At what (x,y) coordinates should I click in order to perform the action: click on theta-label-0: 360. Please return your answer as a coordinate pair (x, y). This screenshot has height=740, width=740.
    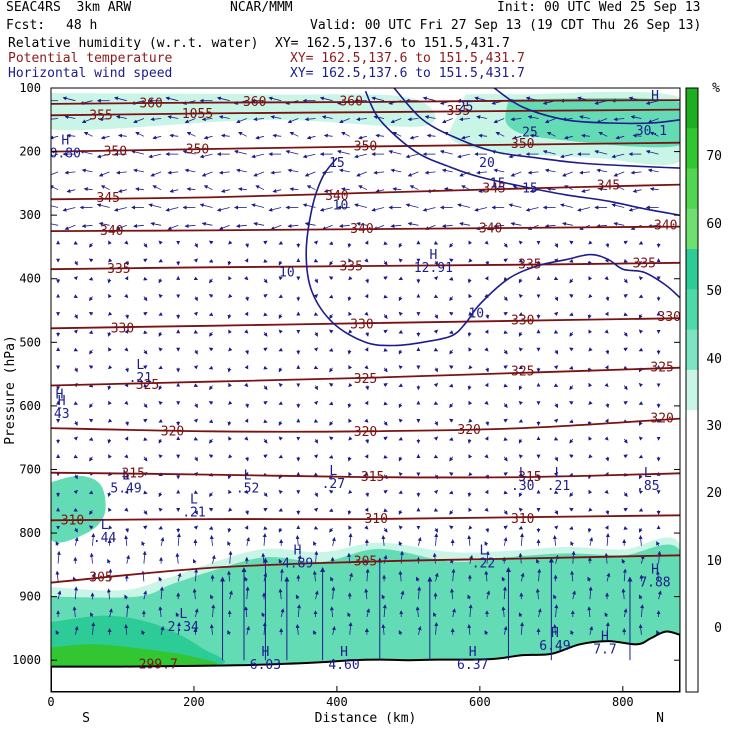
    Looking at the image, I should click on (150, 103).